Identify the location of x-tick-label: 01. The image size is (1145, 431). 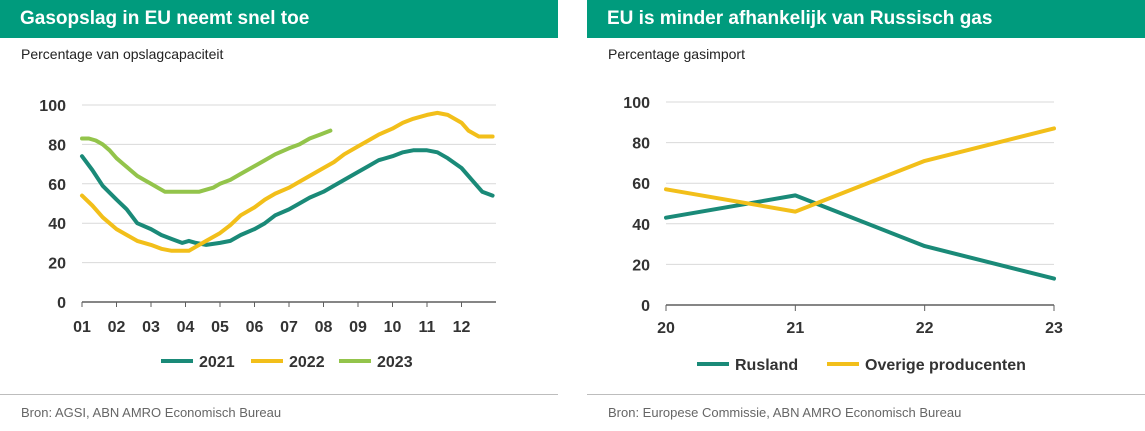
(82, 327).